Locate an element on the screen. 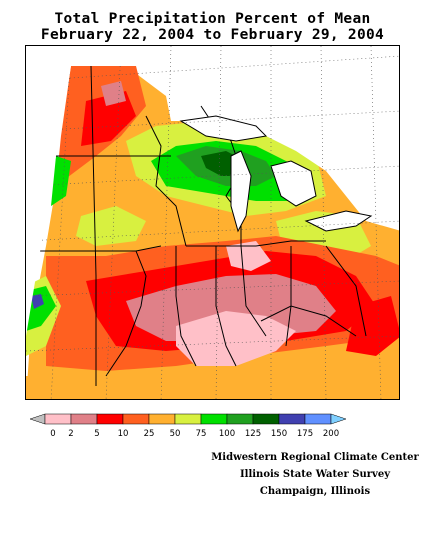 The width and height of the screenshot is (425, 550). map-title-line-1: Total Precipitation Percent of Mean is located at coordinates (212, 19).